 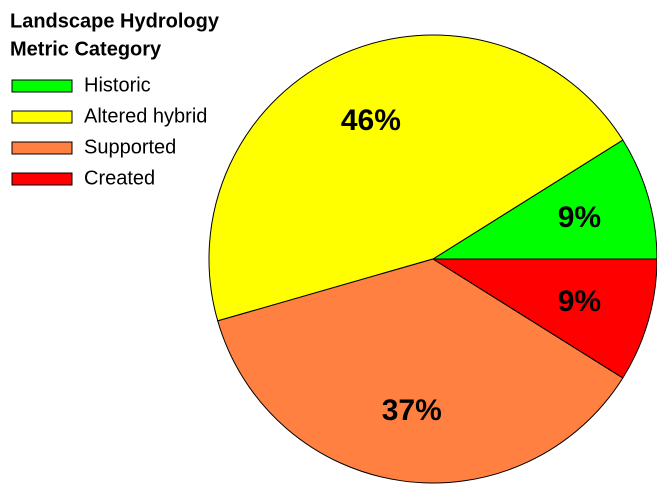 I want to click on legend-label: Historic, so click(x=117, y=85).